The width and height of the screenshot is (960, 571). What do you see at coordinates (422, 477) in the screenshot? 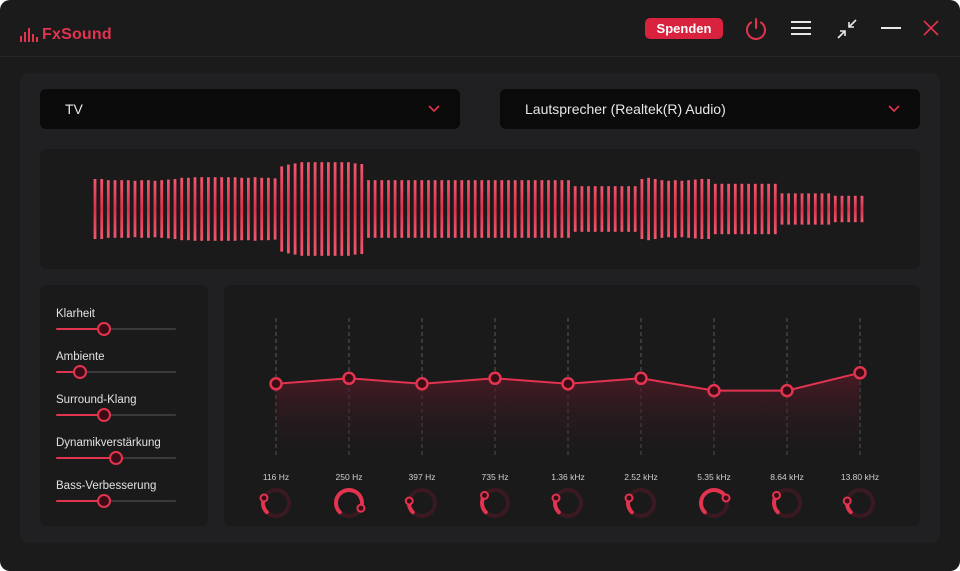
I see `eq-frequency-label: 397 Hz` at bounding box center [422, 477].